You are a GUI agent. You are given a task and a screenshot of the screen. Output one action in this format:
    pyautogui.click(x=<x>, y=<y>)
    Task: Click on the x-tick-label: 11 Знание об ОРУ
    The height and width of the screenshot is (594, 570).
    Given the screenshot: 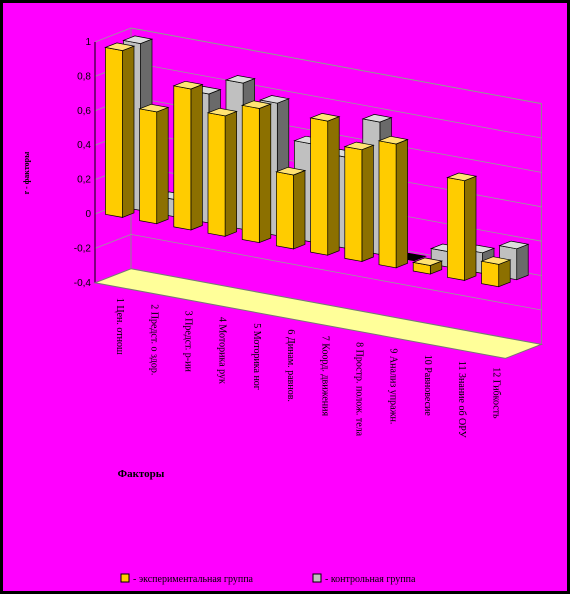 What is the action you would take?
    pyautogui.click(x=461, y=400)
    